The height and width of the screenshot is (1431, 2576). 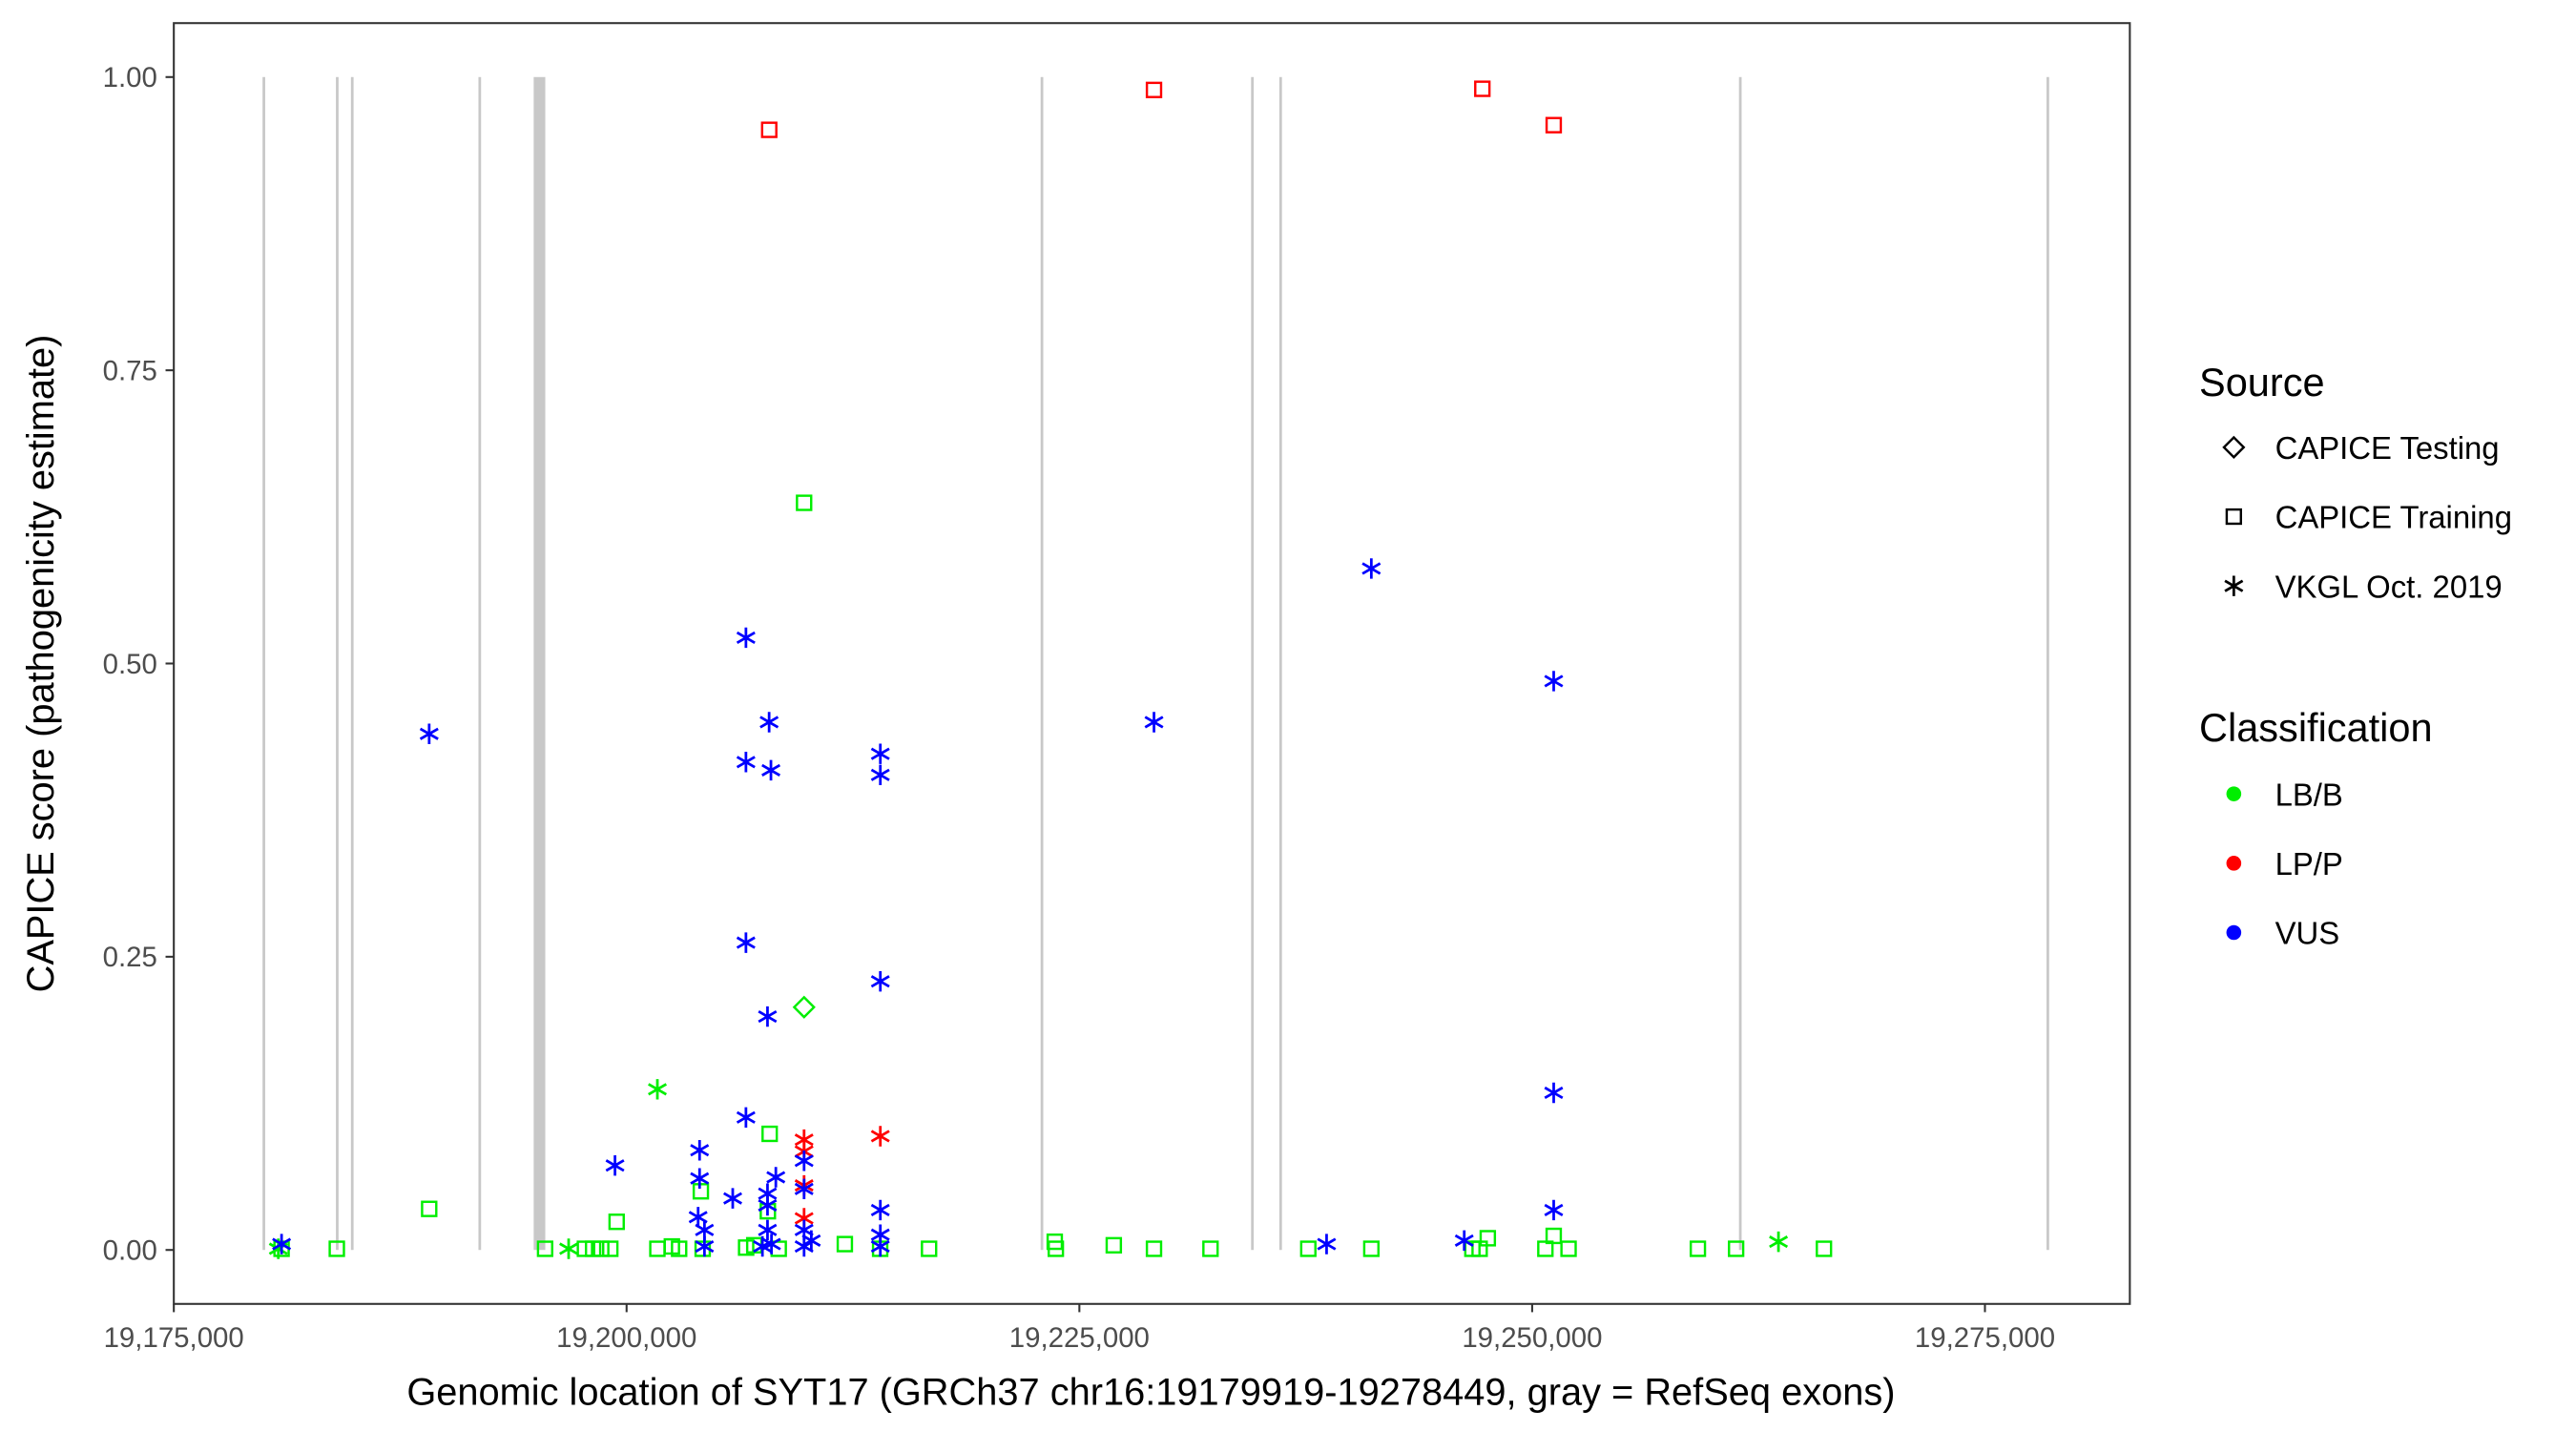 What do you see at coordinates (174, 1338) in the screenshot?
I see `x-tick-label: 19,175,000` at bounding box center [174, 1338].